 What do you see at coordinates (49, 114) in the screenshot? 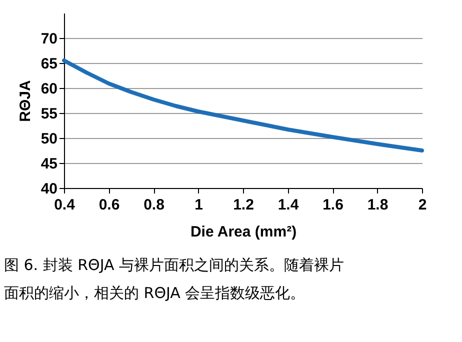
I see `y-tick-label: 55` at bounding box center [49, 114].